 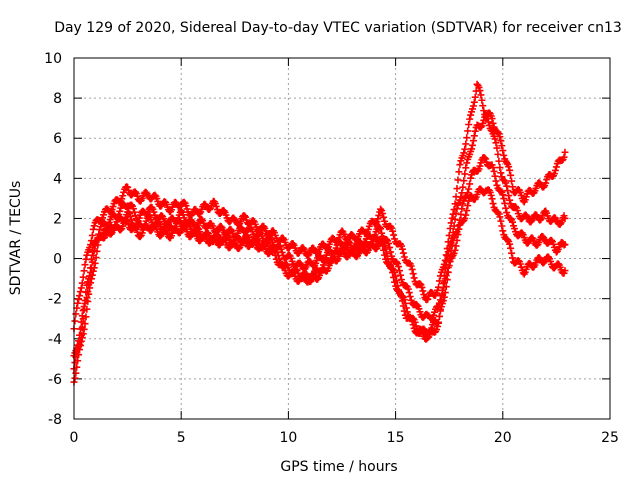 What do you see at coordinates (57, 139) in the screenshot?
I see `y-tick-label: 6` at bounding box center [57, 139].